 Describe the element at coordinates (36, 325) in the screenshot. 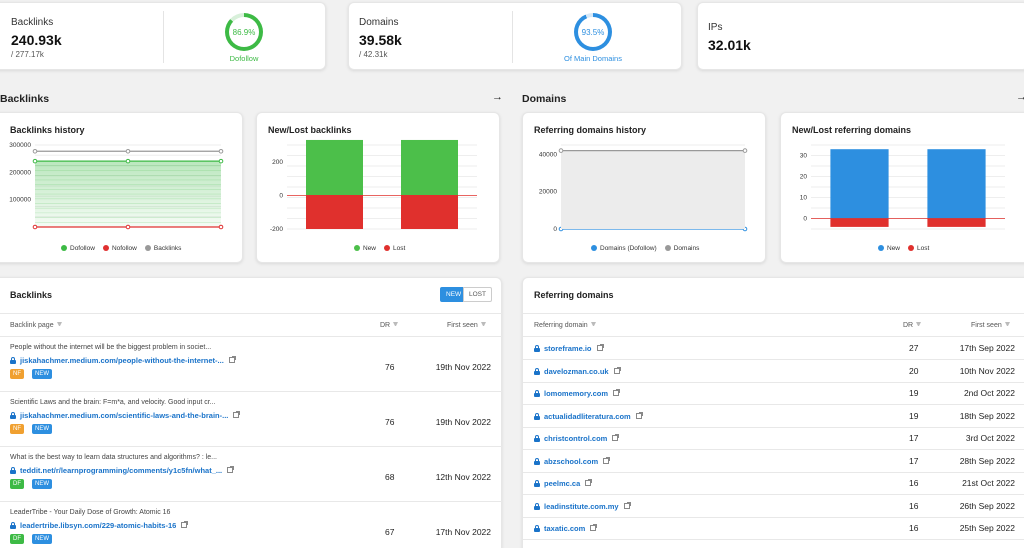

I see `column-header-backlink-page: Backlink page` at that location.